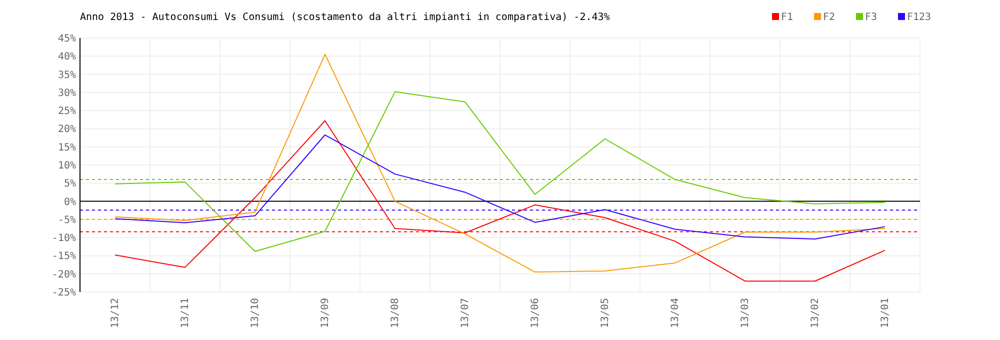  Describe the element at coordinates (67, 39) in the screenshot. I see `y-tick-label: 45%` at that location.